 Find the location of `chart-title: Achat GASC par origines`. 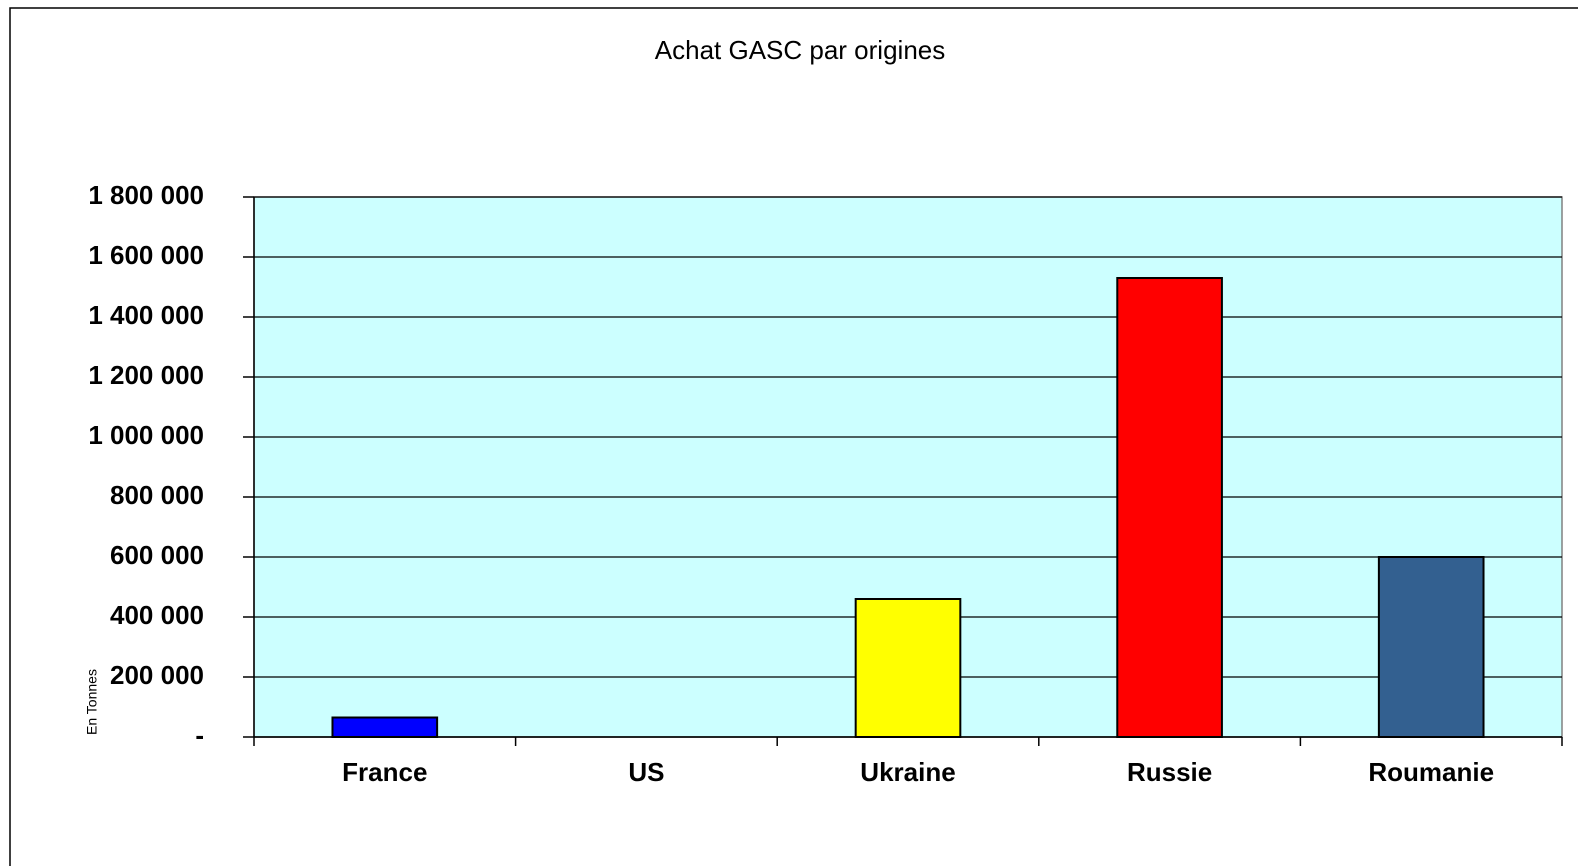

chart-title: Achat GASC par origines is located at coordinates (800, 50).